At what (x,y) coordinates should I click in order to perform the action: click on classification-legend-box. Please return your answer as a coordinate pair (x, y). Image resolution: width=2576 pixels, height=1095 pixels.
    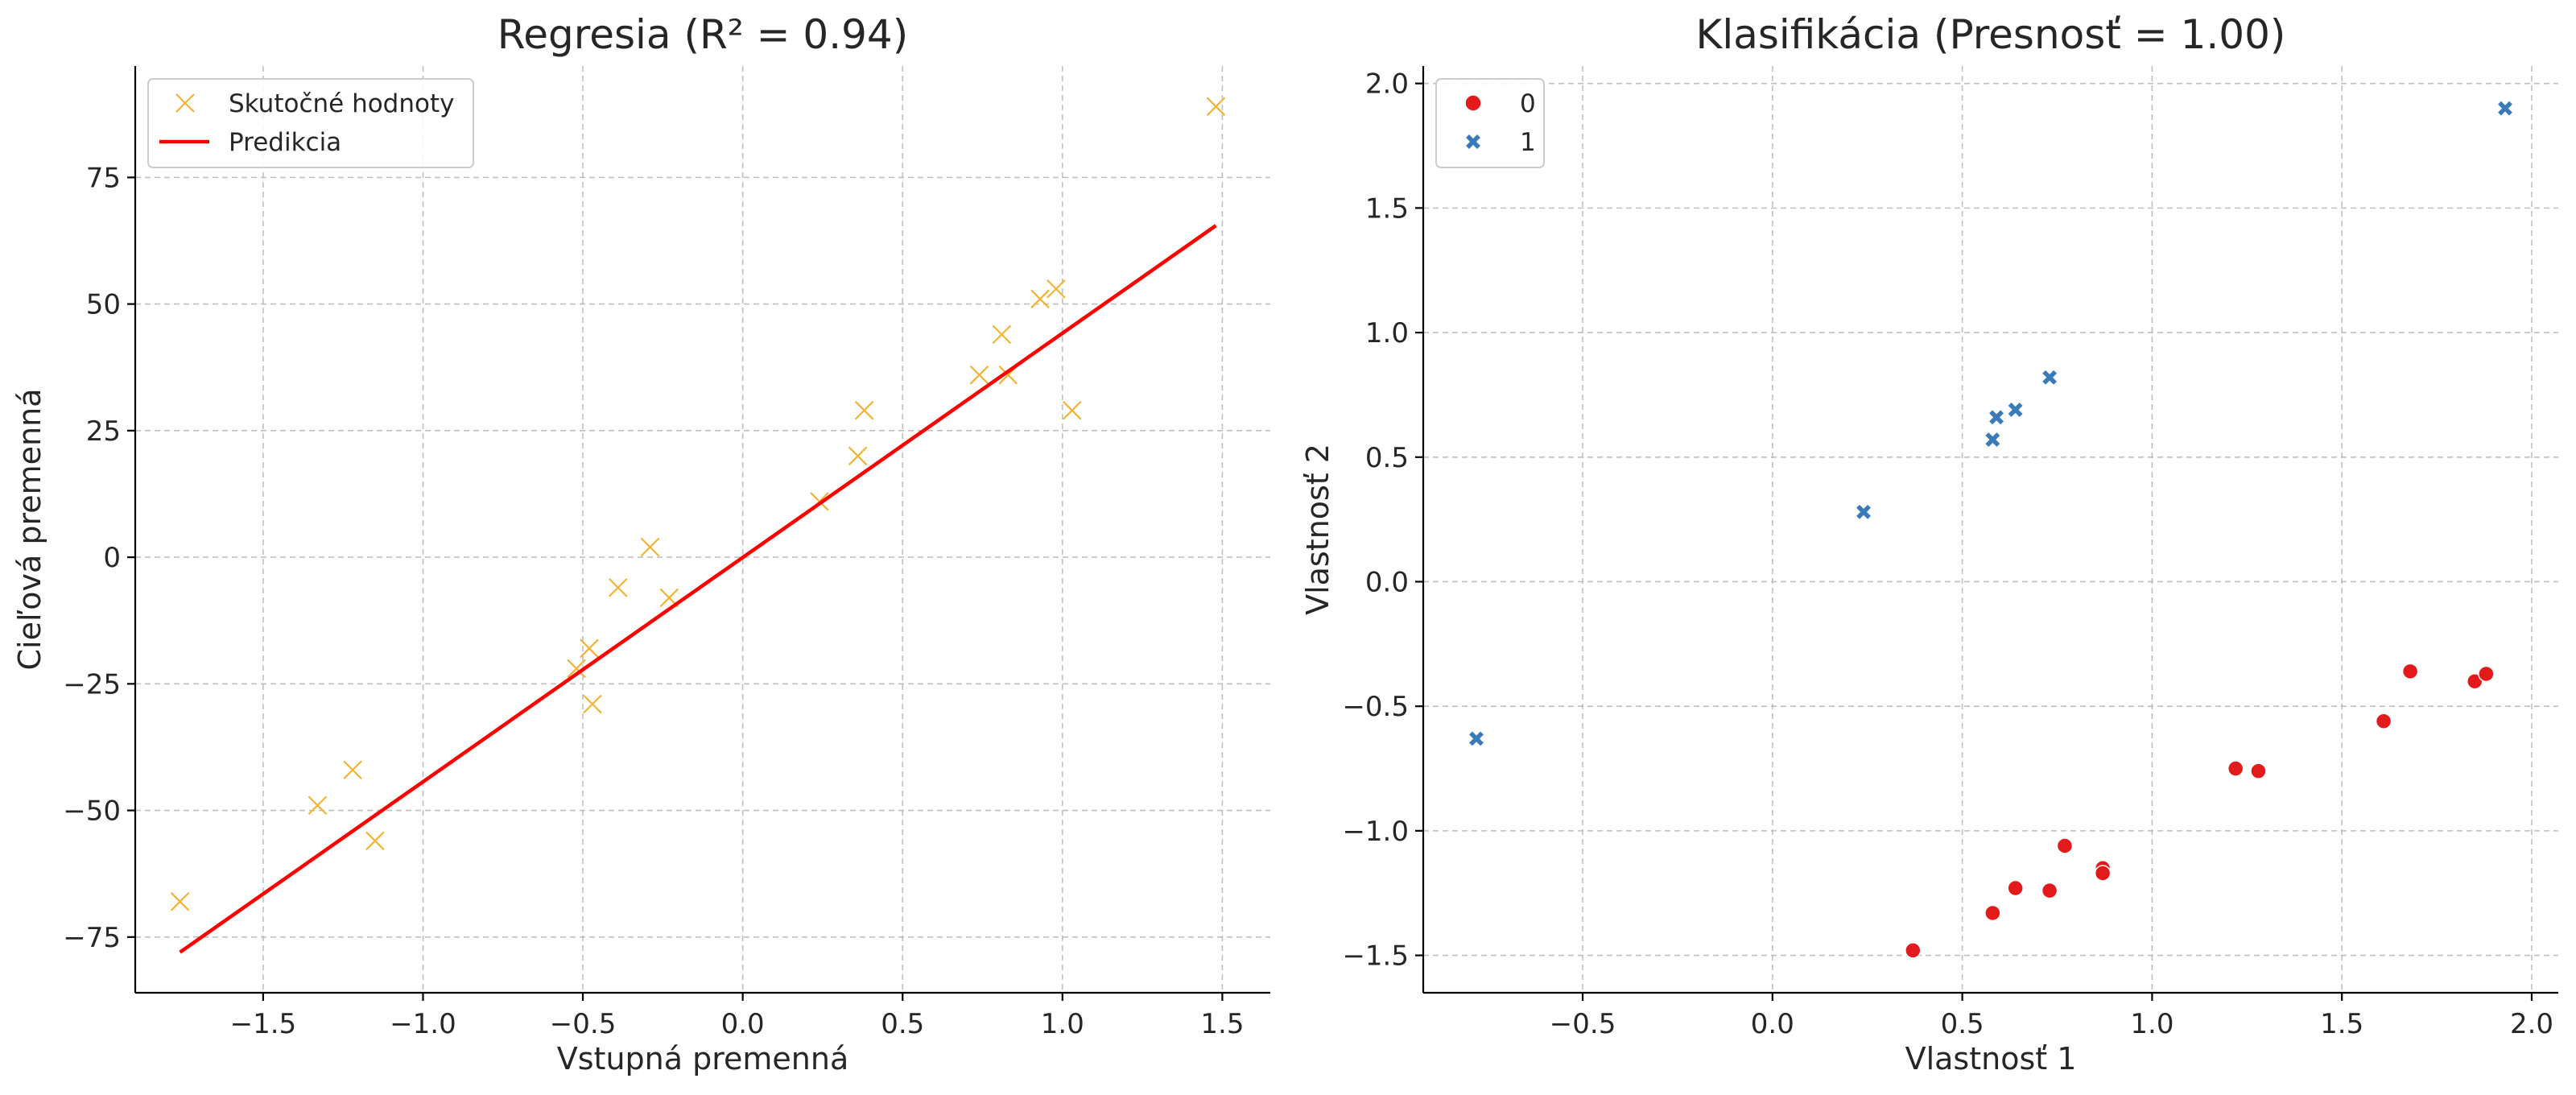
    Looking at the image, I should click on (1490, 123).